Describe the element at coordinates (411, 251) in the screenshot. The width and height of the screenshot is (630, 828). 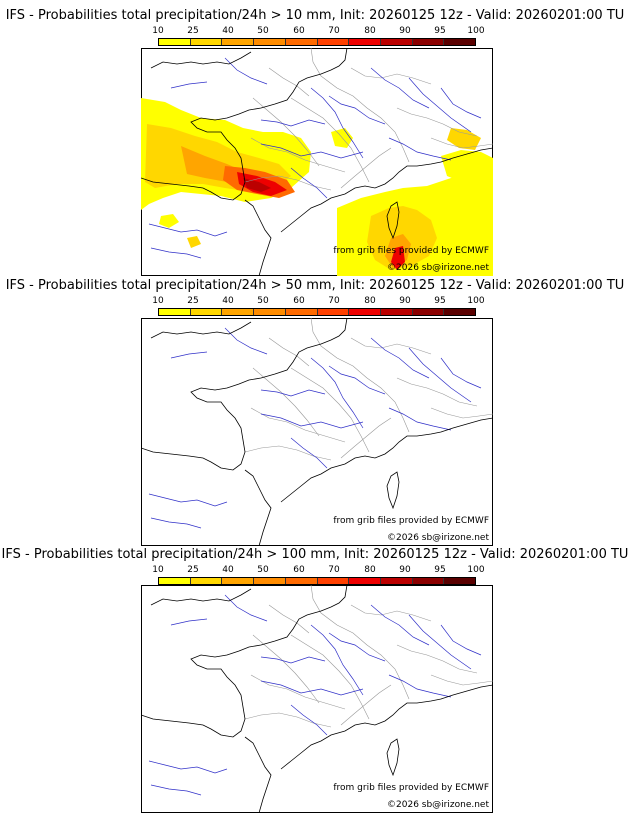
I see `credit-source: from grib files provided by ECMWF` at that location.